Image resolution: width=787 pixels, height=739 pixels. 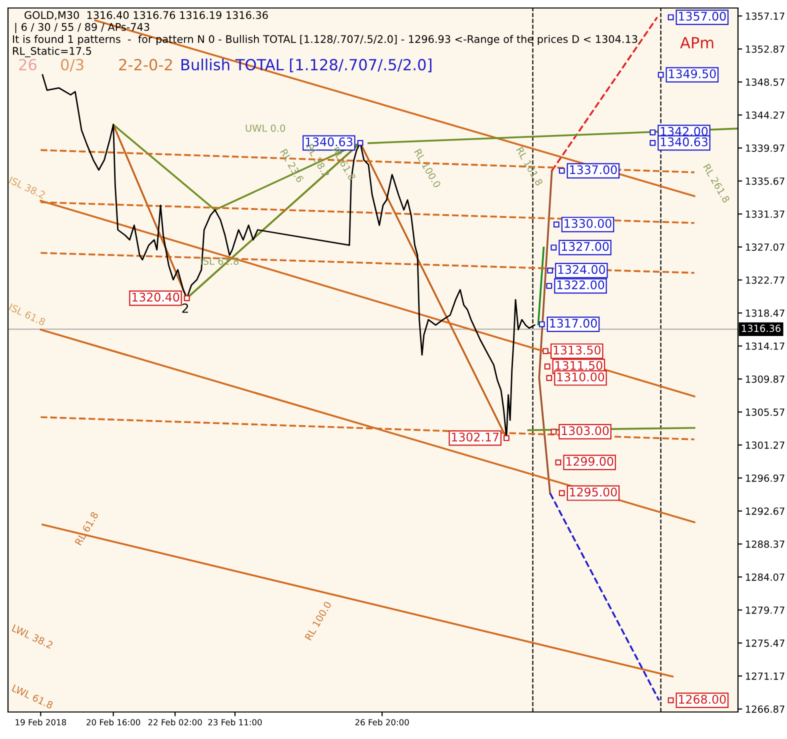 What do you see at coordinates (33, 696) in the screenshot?
I see `annotation: LWL 61.8` at bounding box center [33, 696].